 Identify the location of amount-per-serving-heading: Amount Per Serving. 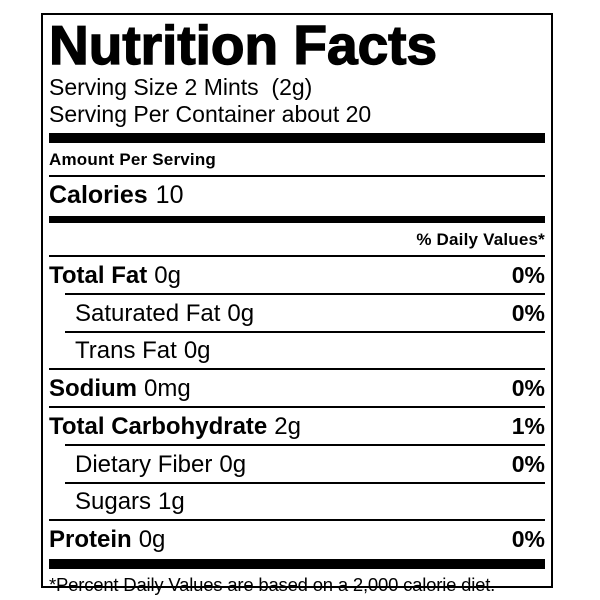
(297, 160).